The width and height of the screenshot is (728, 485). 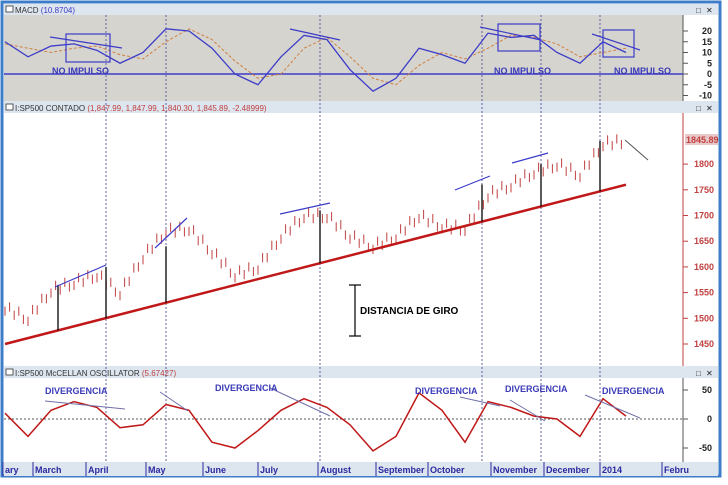 What do you see at coordinates (269, 470) in the screenshot?
I see `month-label: July` at bounding box center [269, 470].